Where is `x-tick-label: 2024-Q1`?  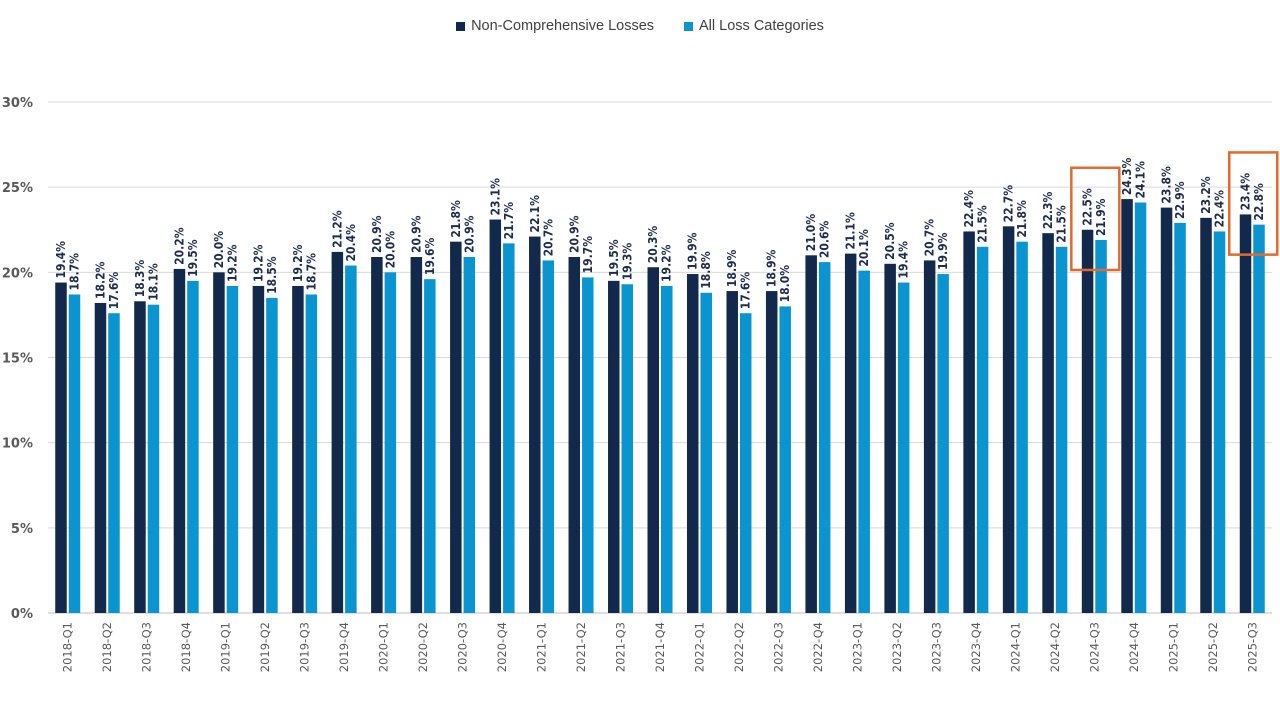
x-tick-label: 2024-Q1 is located at coordinates (1015, 647).